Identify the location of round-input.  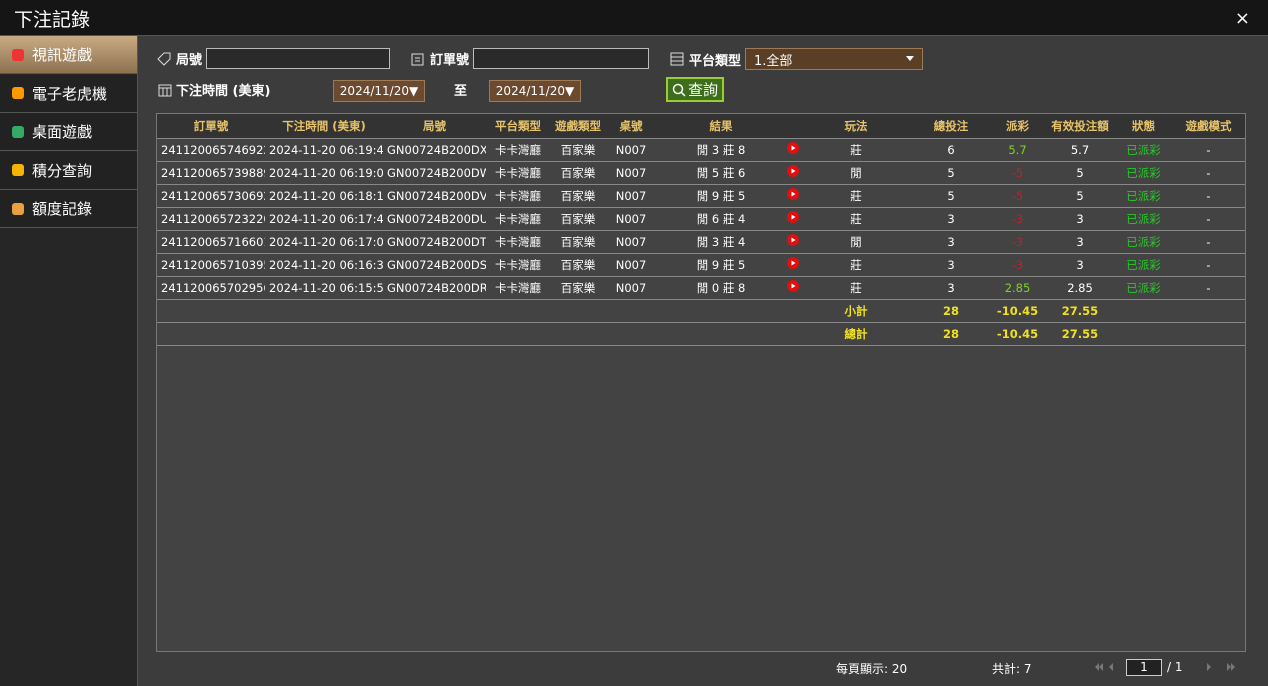
(298, 58).